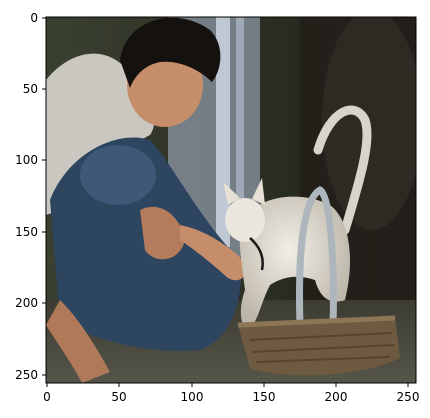 The image size is (430, 418). Describe the element at coordinates (118, 175) in the screenshot. I see `boy-knee` at that location.